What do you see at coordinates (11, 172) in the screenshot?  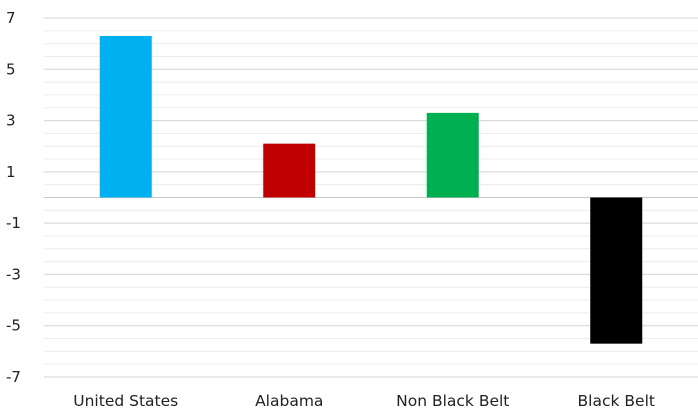 I see `y-tick-label: 1` at bounding box center [11, 172].